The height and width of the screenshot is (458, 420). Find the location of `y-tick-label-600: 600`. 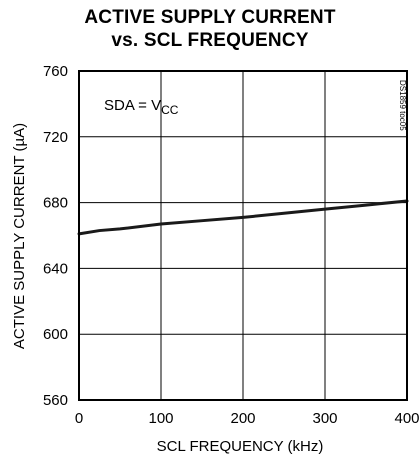

y-tick-label-600: 600 is located at coordinates (55, 334).